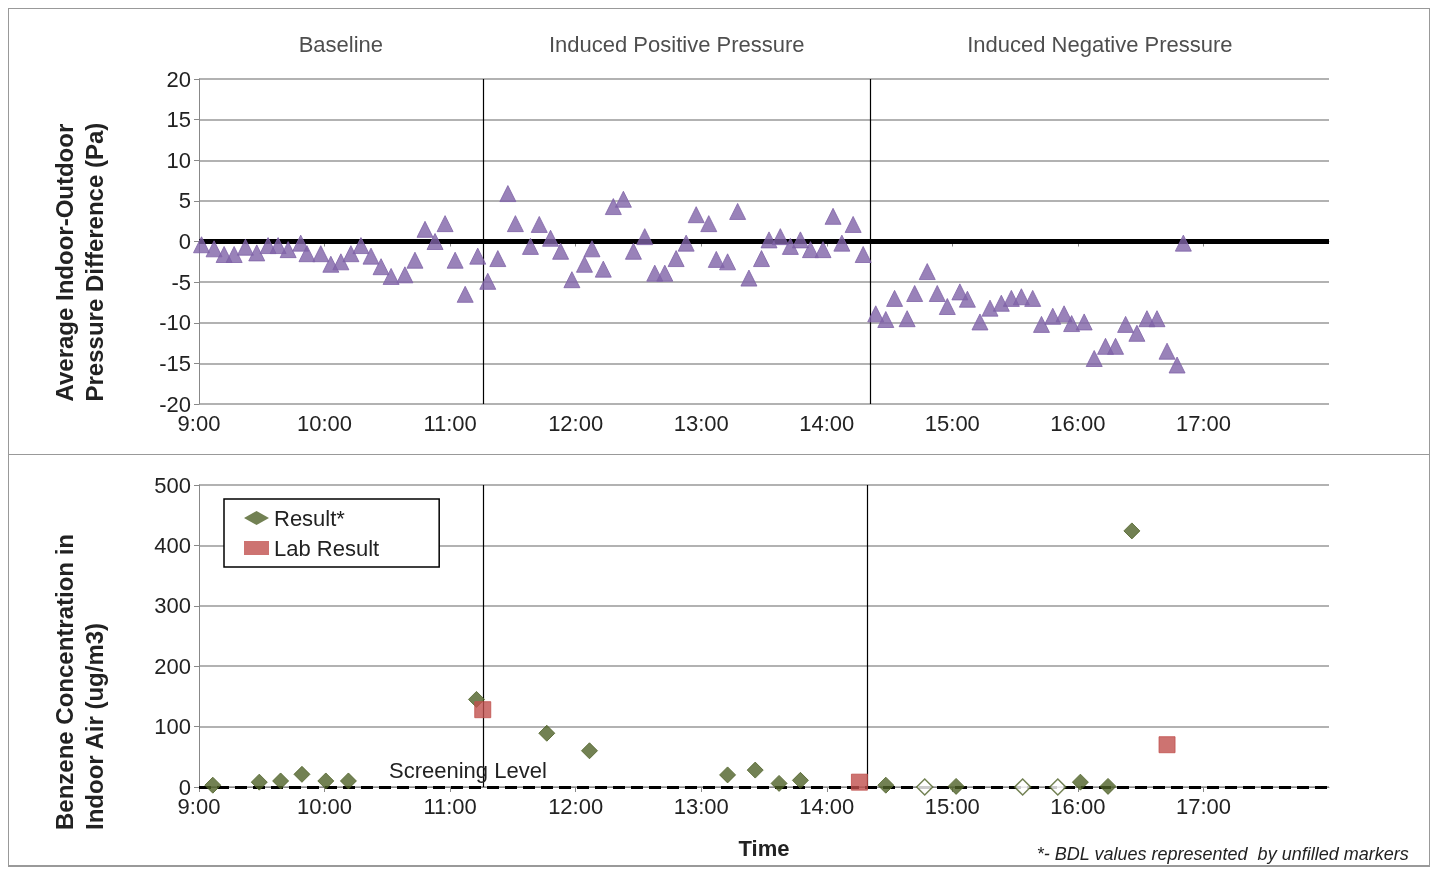 Image resolution: width=1442 pixels, height=886 pixels. Describe the element at coordinates (184, 201) in the screenshot. I see `y-tick-label: 5` at that location.